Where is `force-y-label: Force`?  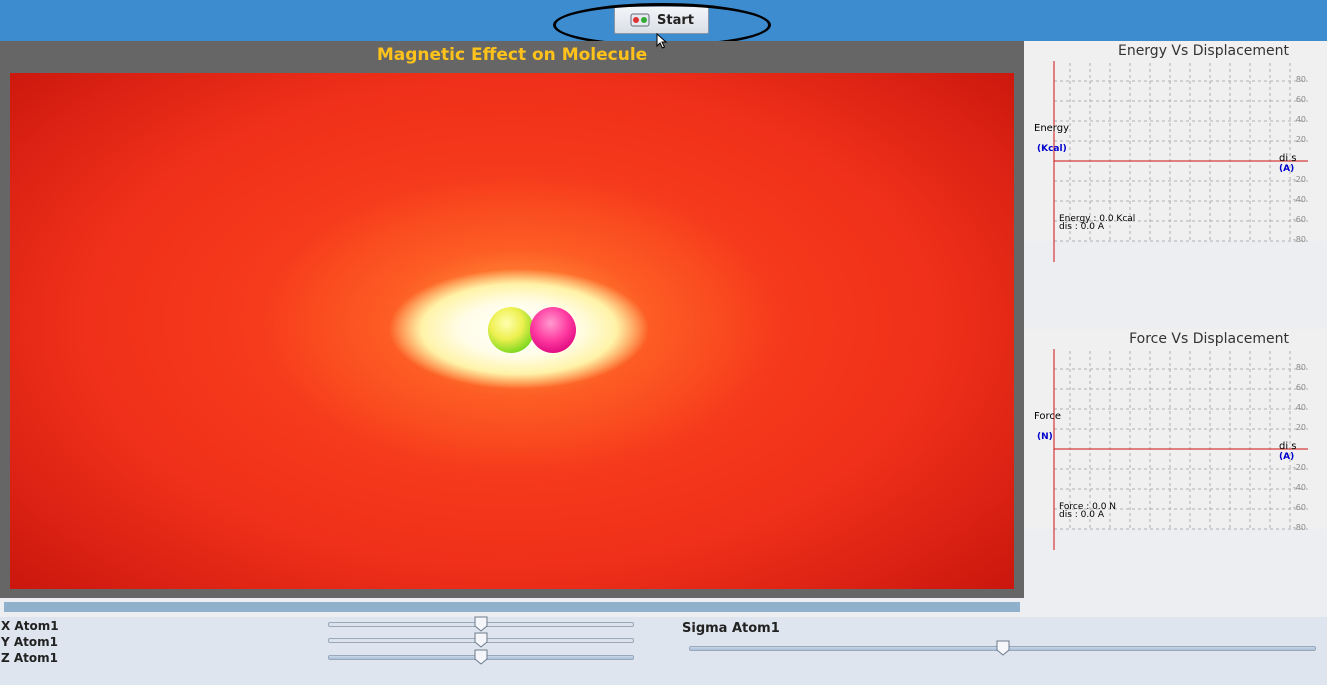
force-y-label: Force is located at coordinates (1047, 416).